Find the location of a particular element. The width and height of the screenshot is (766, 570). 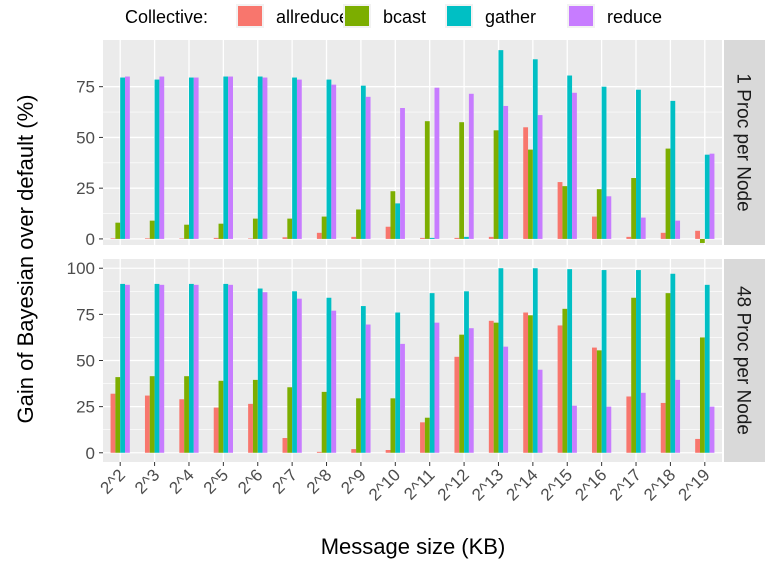

bar-reduce-2^15 is located at coordinates (574, 429).